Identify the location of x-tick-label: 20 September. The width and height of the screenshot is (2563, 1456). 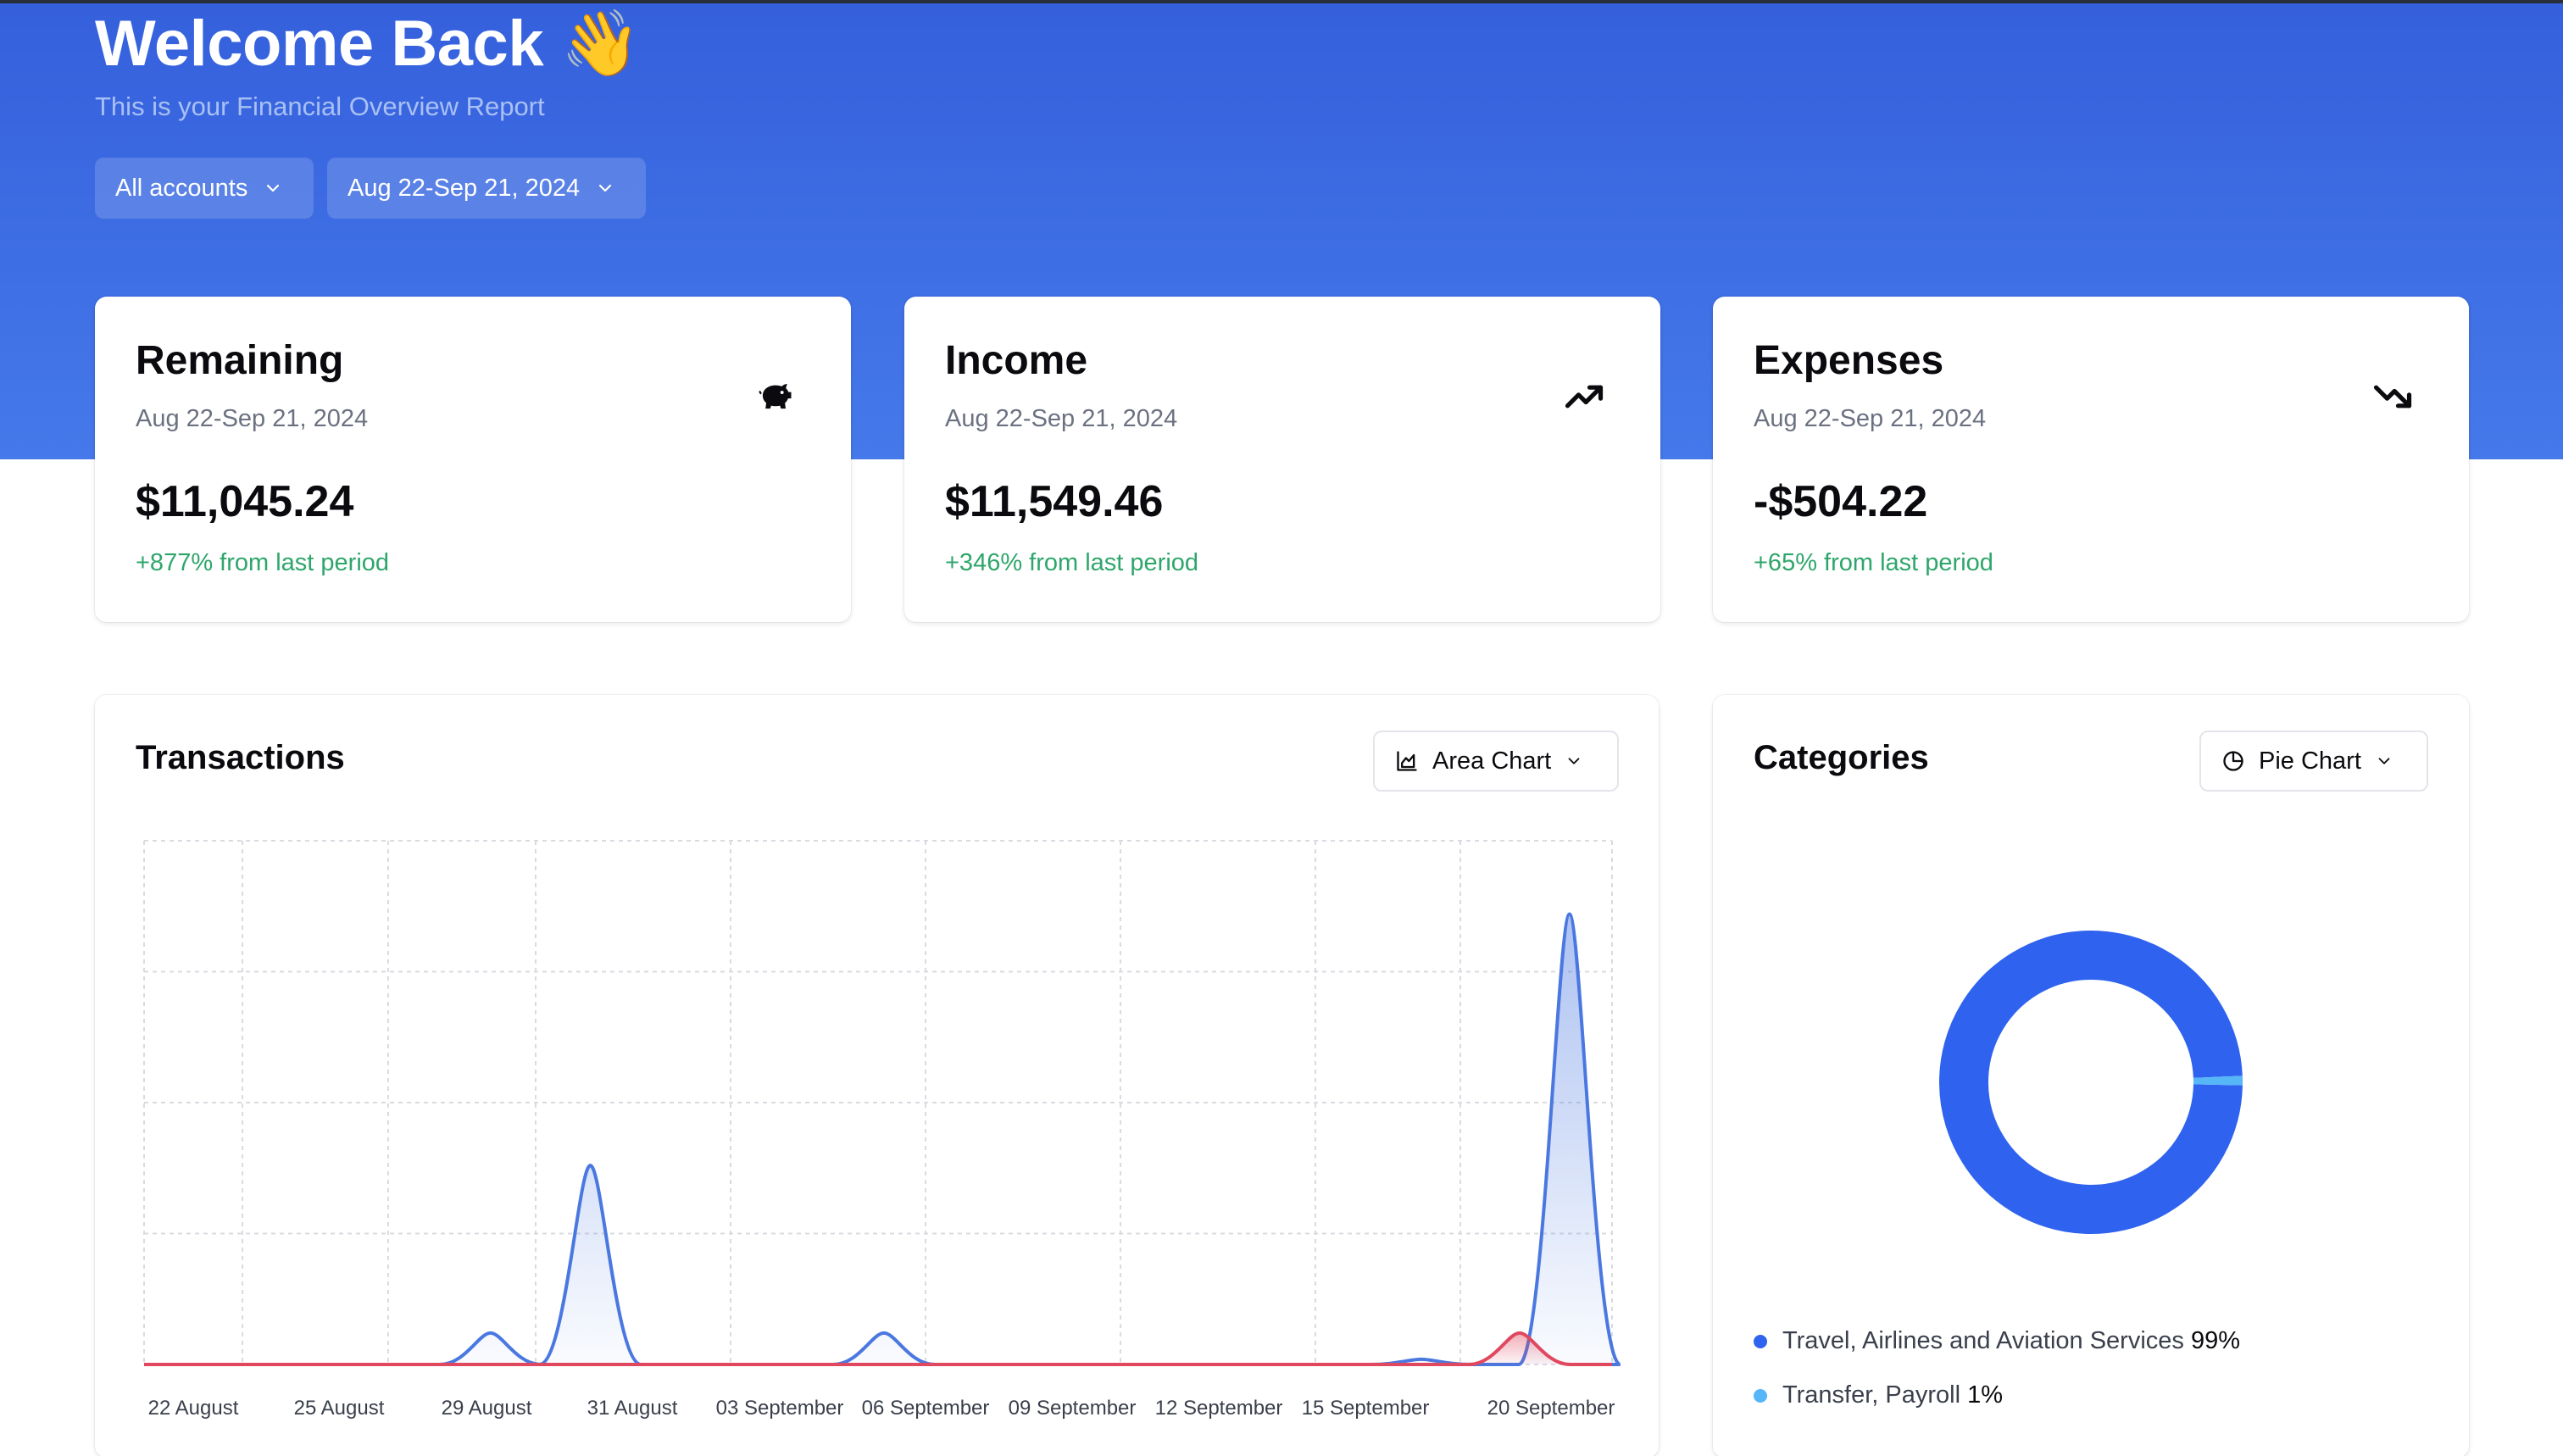
(1551, 1408).